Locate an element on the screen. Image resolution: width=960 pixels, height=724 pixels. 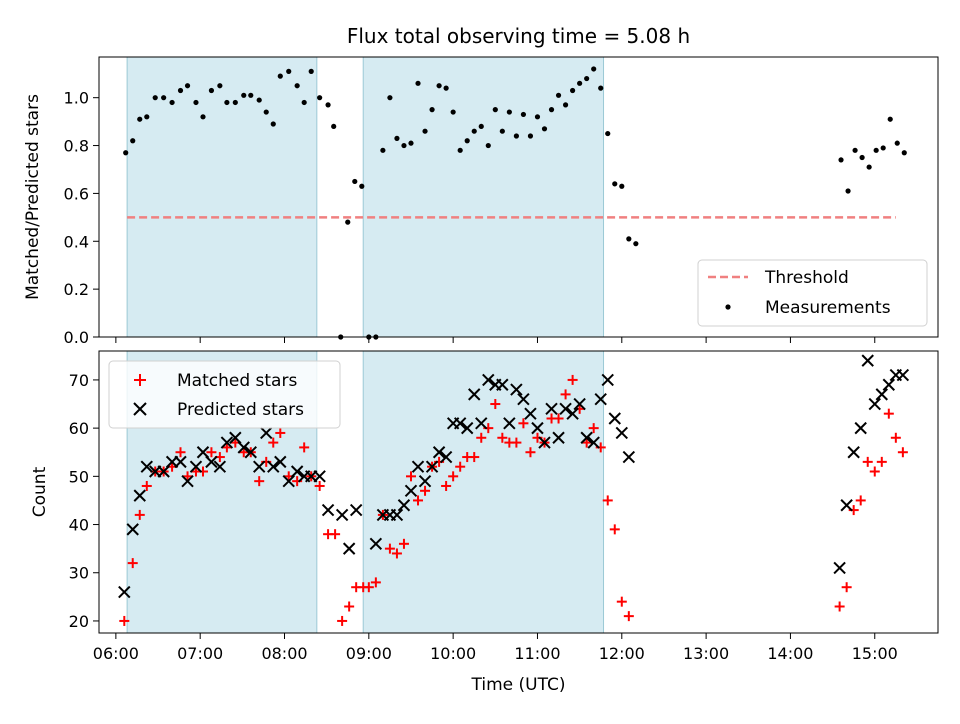
top-y-tick-label-4: 0.8 is located at coordinates (76, 146).